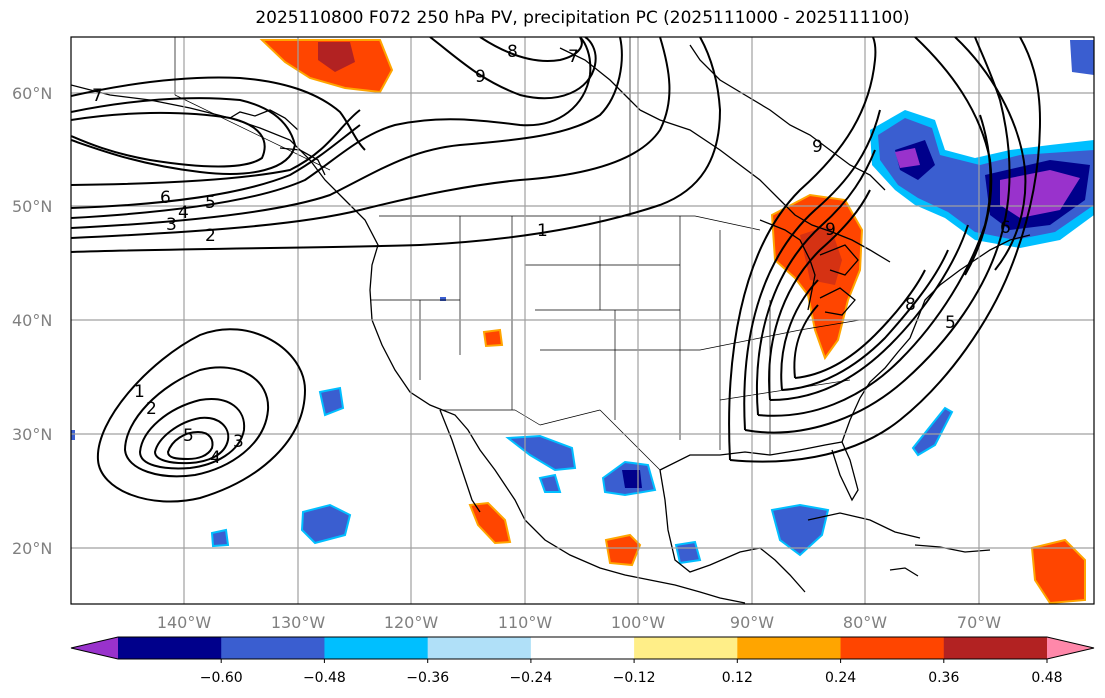 The width and height of the screenshot is (1105, 698). I want to click on contour-label-5: 5, so click(210, 203).